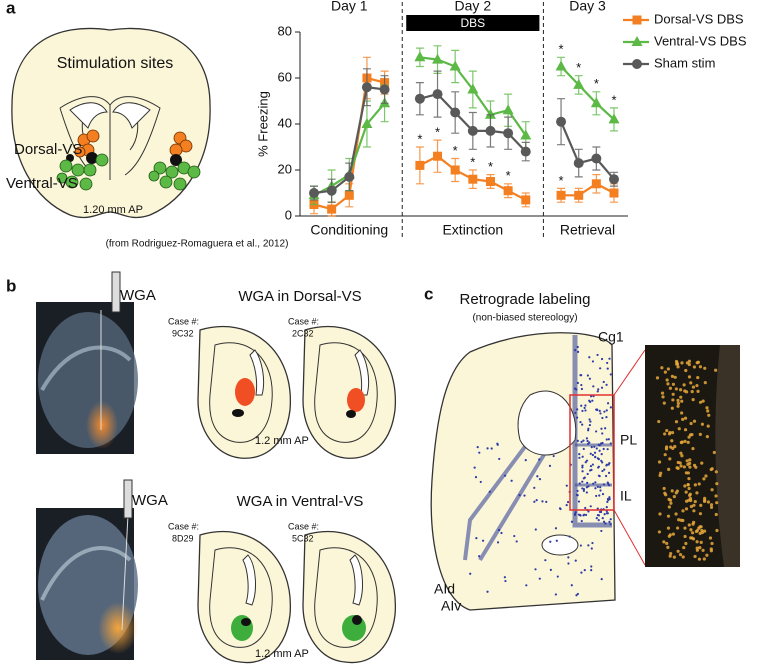 This screenshot has width=757, height=666. Describe the element at coordinates (183, 333) in the screenshot. I see `case-id: 9C32` at that location.